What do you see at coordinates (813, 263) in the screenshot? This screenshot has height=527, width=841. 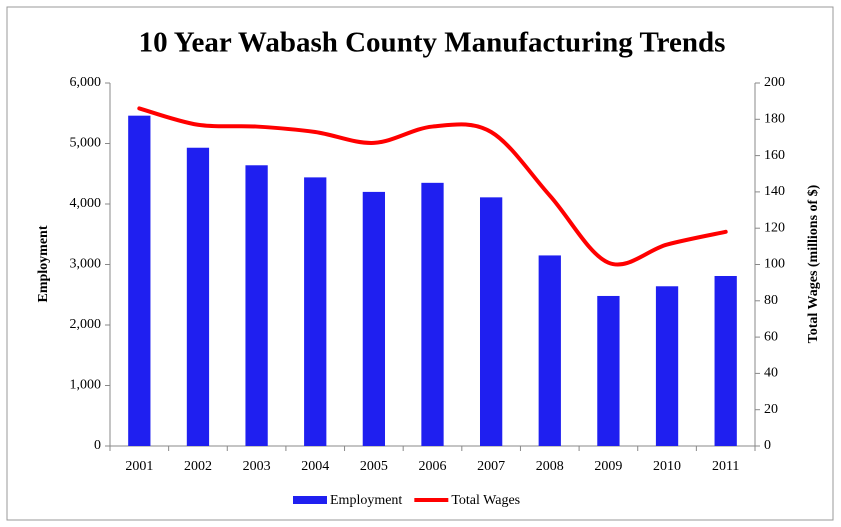 I see `y2-axis-label: Total Wages (millions of $)` at bounding box center [813, 263].